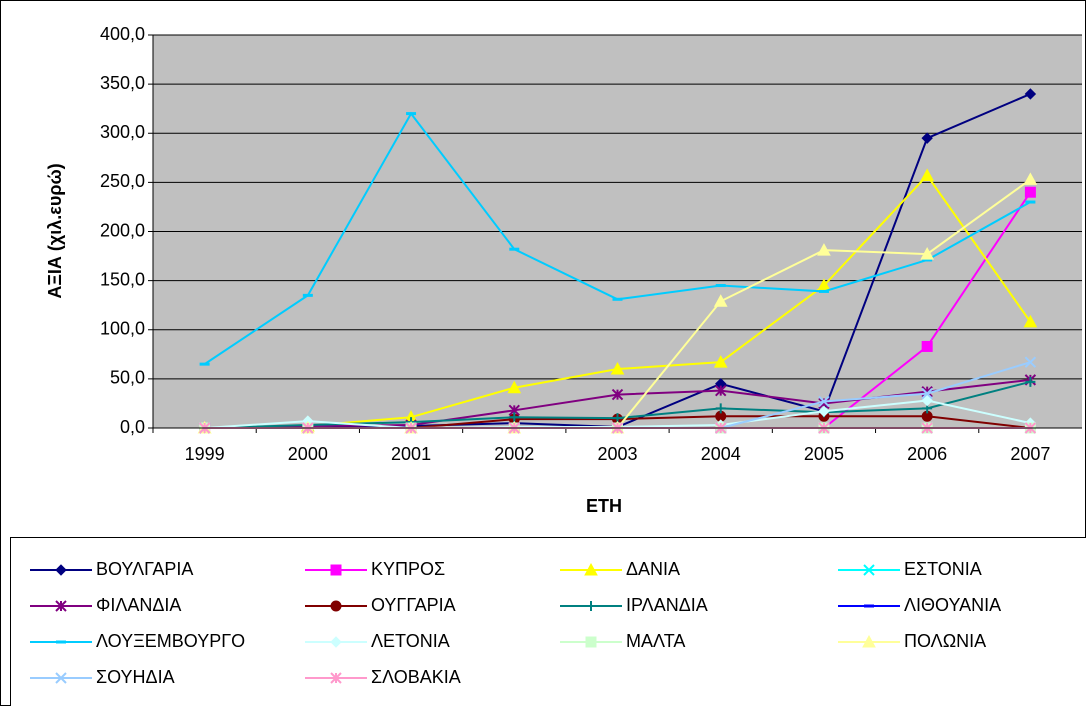 The height and width of the screenshot is (706, 1086). I want to click on x-tick-label: 2002, so click(514, 454).